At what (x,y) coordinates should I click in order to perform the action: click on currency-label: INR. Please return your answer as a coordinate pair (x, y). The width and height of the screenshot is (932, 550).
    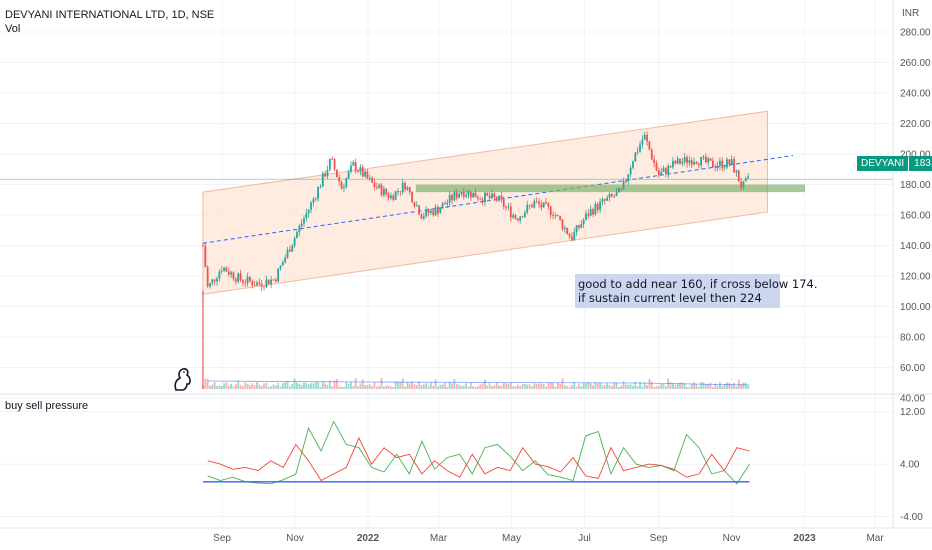
    Looking at the image, I should click on (911, 13).